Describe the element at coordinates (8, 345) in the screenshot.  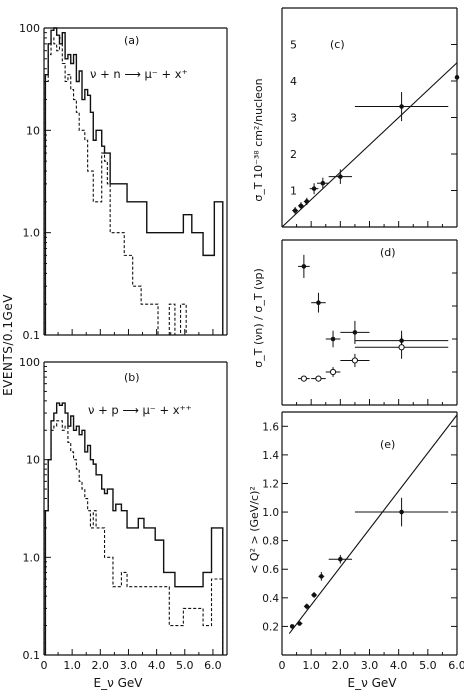
I see `histogram-ylabel: EVENTS/0.1GeV` at that location.